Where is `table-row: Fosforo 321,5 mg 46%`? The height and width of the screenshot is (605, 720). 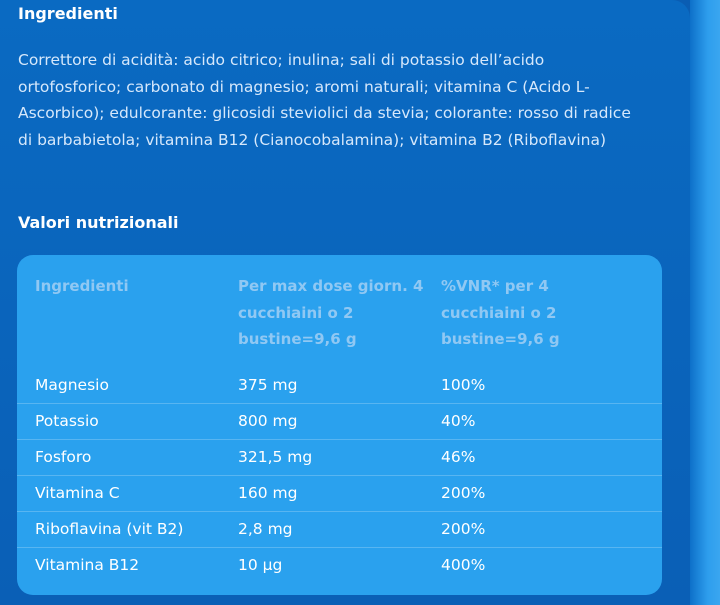 table-row: Fosforo 321,5 mg 46% is located at coordinates (339, 457).